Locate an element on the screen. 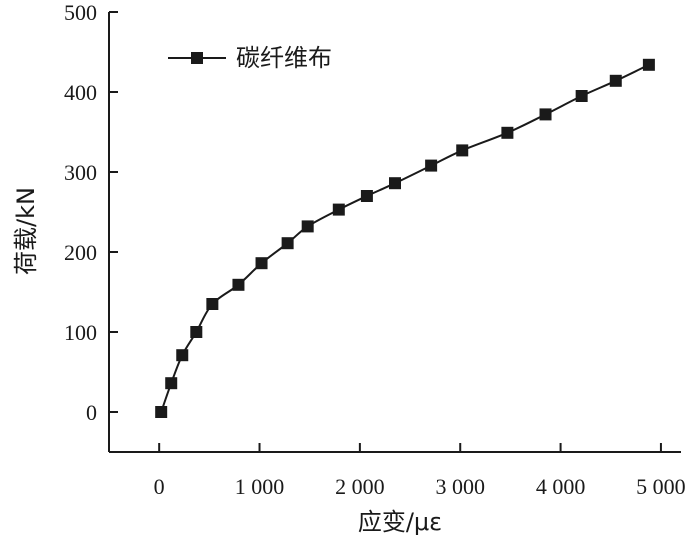  x-tick-label: 3 000 is located at coordinates (460, 486).